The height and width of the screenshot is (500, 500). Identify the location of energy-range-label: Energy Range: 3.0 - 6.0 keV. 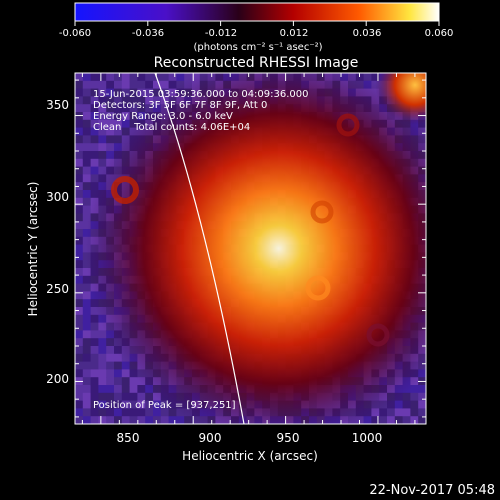
(163, 116).